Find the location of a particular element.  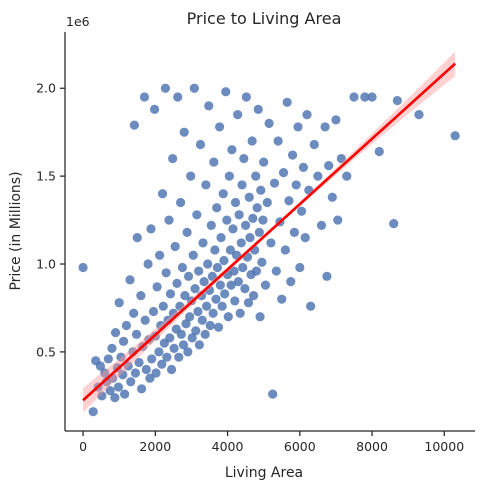

y-ticks: 0.5 1.0 1.5 2.0 is located at coordinates (50, 220).